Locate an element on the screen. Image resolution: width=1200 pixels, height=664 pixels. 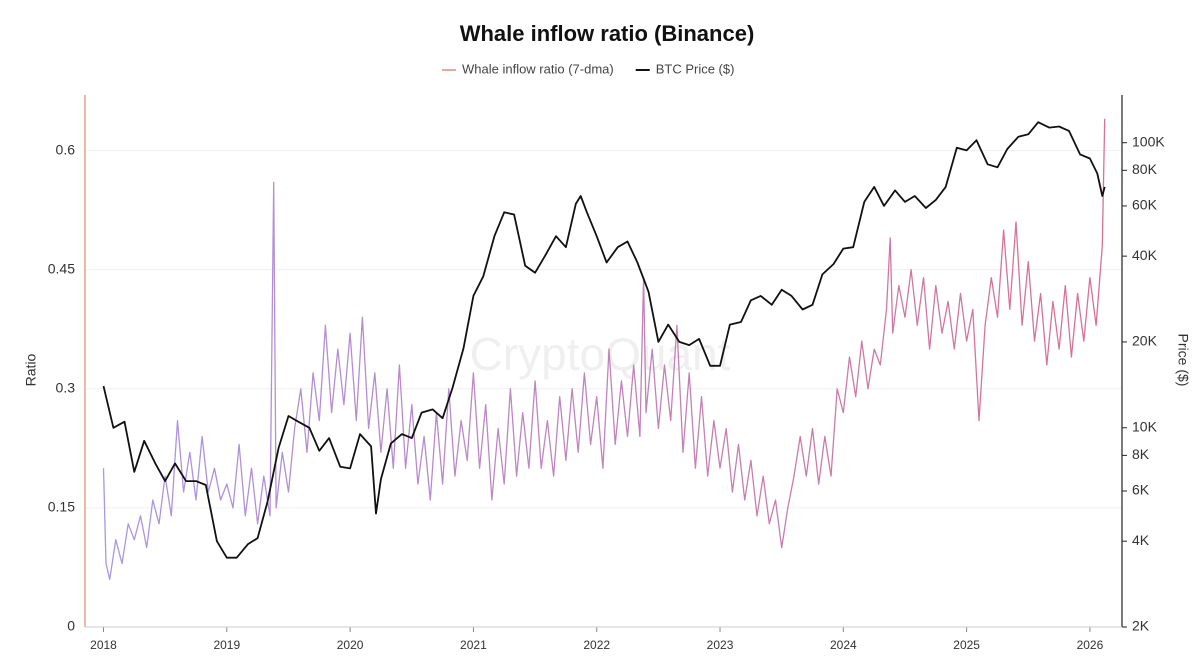
x-tick-label: 2025 is located at coordinates (966, 645).